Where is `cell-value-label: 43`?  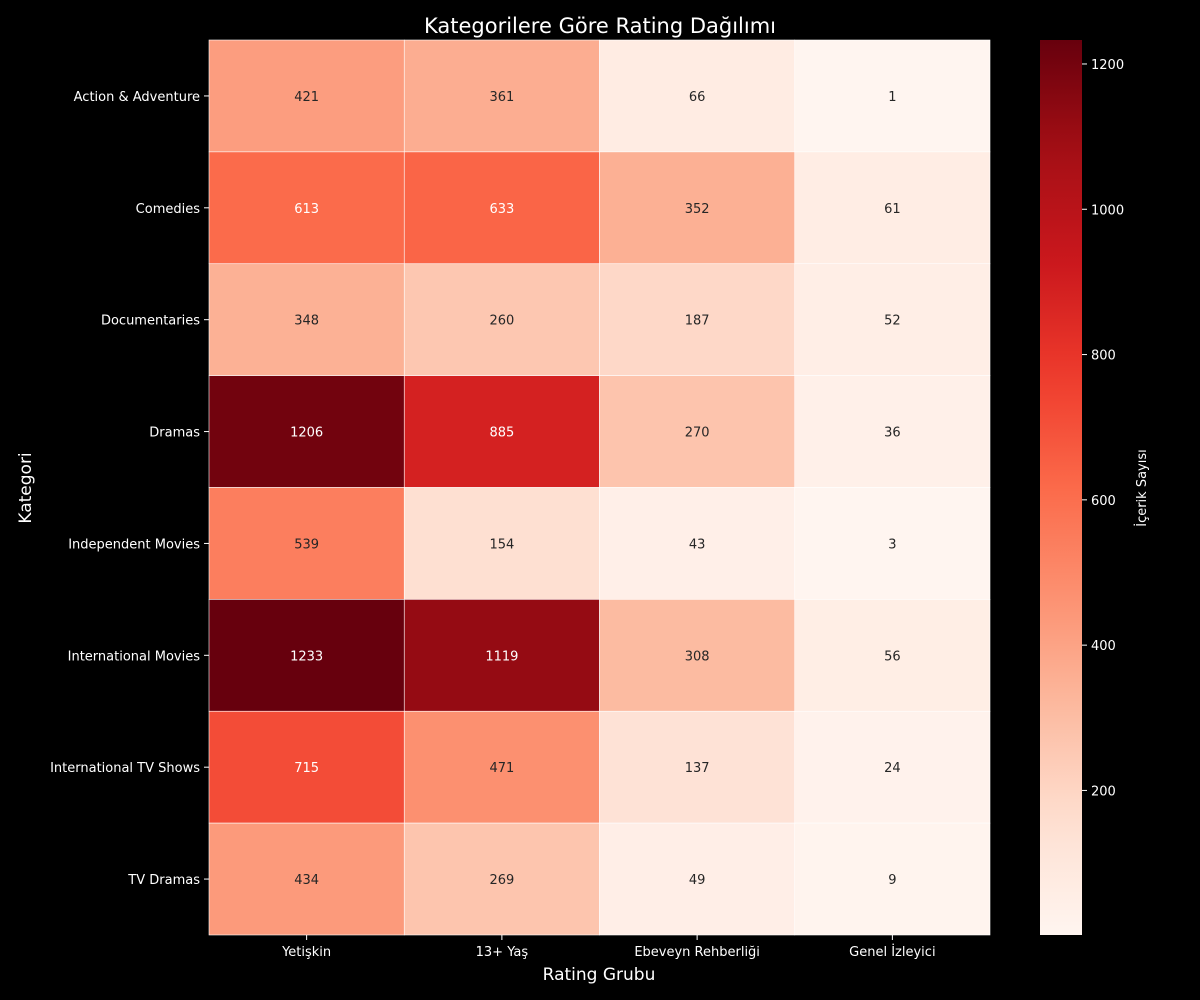 cell-value-label: 43 is located at coordinates (697, 544).